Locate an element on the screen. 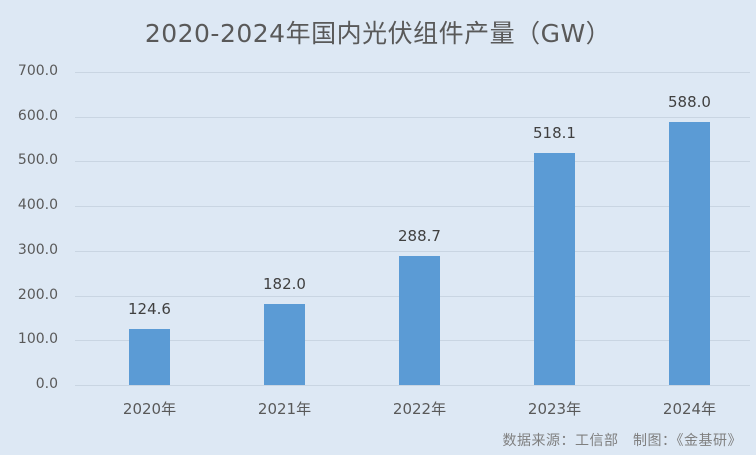 Image resolution: width=756 pixels, height=455 pixels. x-tick-label: 2021年 is located at coordinates (284, 409).